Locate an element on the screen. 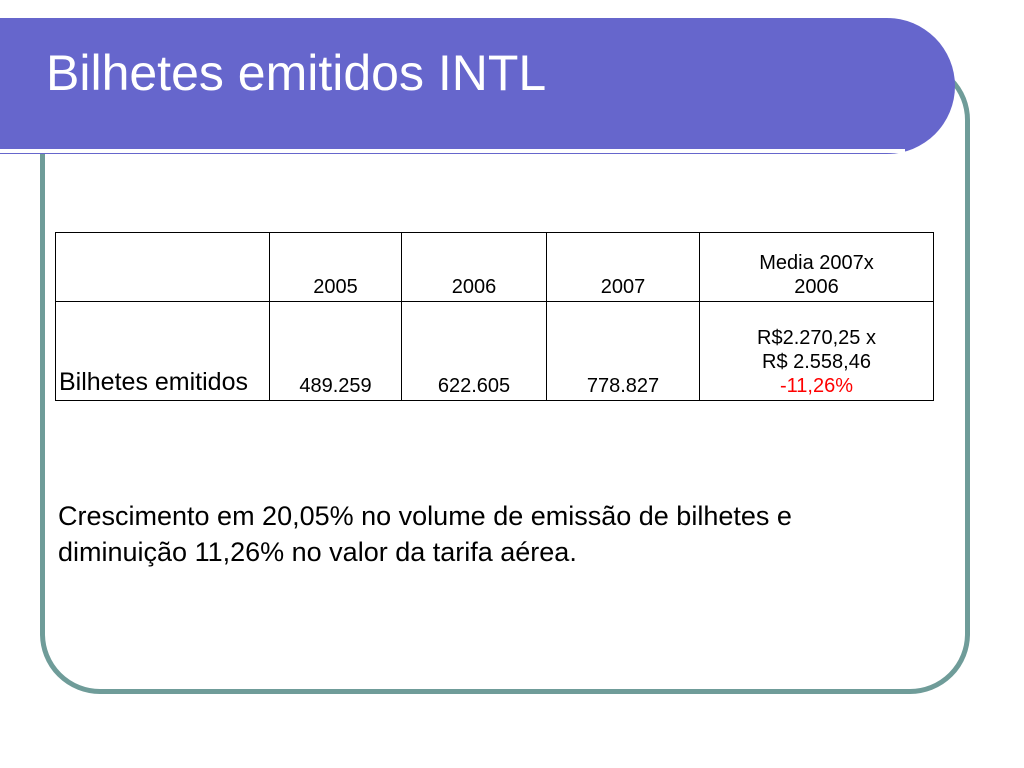 The width and height of the screenshot is (1024, 768). header-media-line1: Media 2007x is located at coordinates (816, 263).